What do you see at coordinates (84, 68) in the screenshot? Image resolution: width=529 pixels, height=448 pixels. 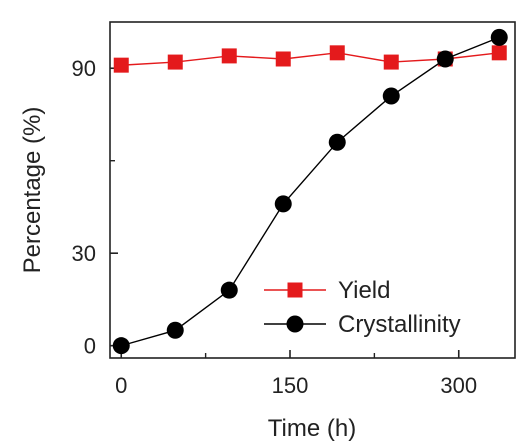 I see `y-tick-label: 90` at bounding box center [84, 68].